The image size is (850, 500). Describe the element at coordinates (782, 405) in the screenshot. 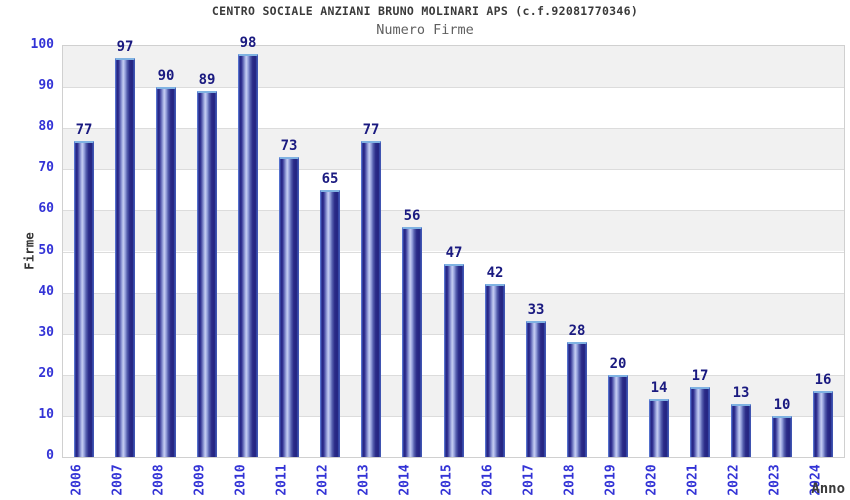

I see `bar-value-label: 10` at that location.